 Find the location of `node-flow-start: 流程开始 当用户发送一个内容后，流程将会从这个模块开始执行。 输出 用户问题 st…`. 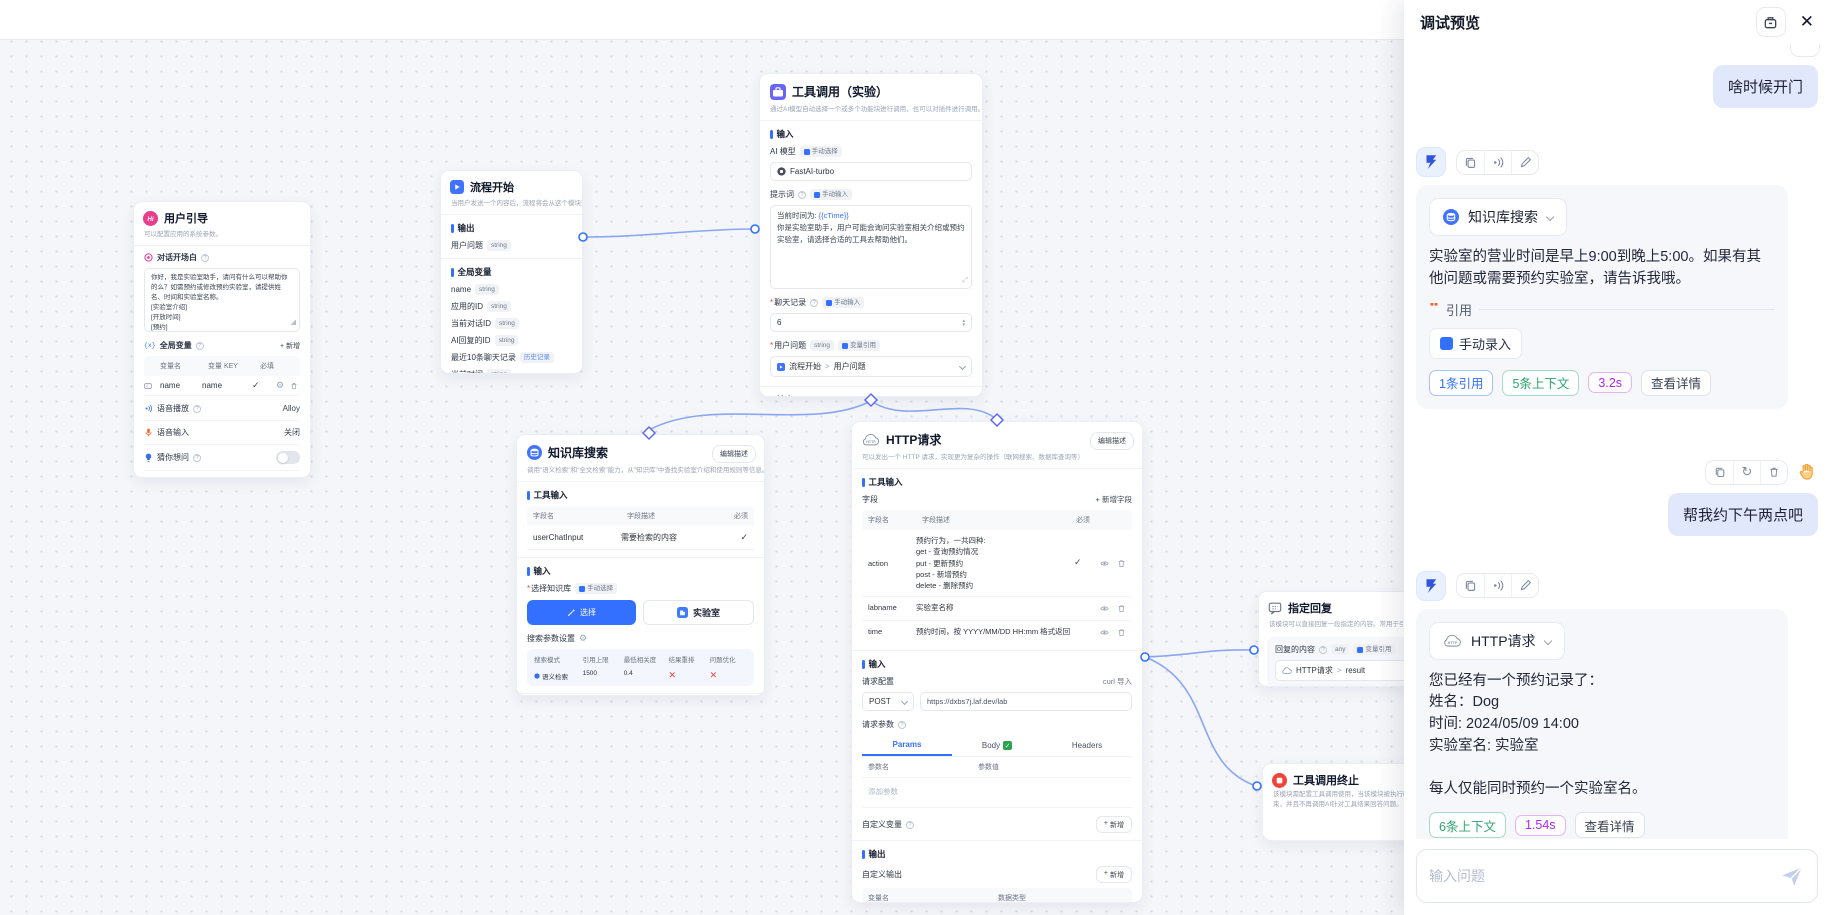

node-flow-start: 流程开始 当用户发送一个内容后，流程将会从这个模块开始执行。 输出 用户问题 st… is located at coordinates (511, 272).